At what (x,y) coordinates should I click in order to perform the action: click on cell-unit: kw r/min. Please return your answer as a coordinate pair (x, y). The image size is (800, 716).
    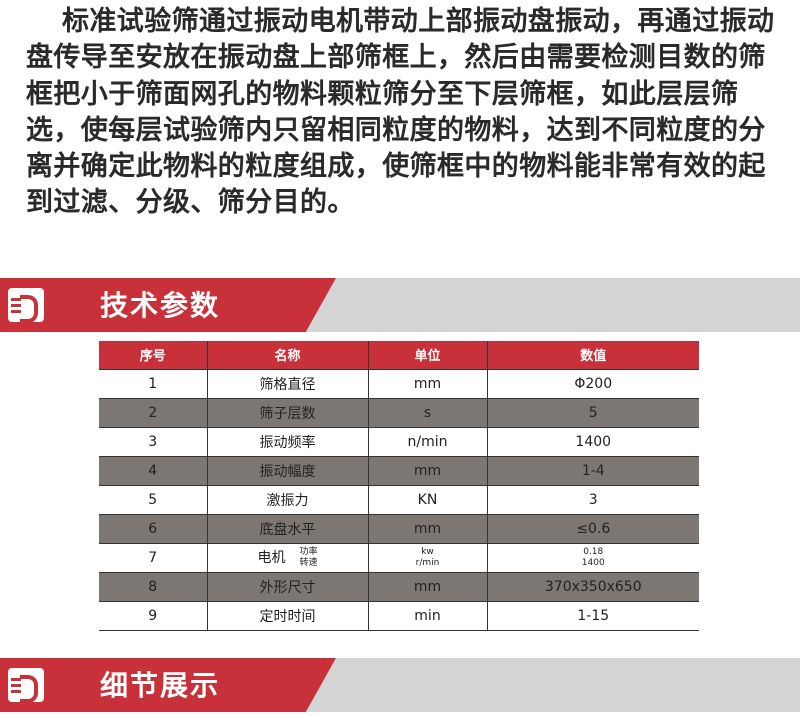
    Looking at the image, I should click on (428, 557).